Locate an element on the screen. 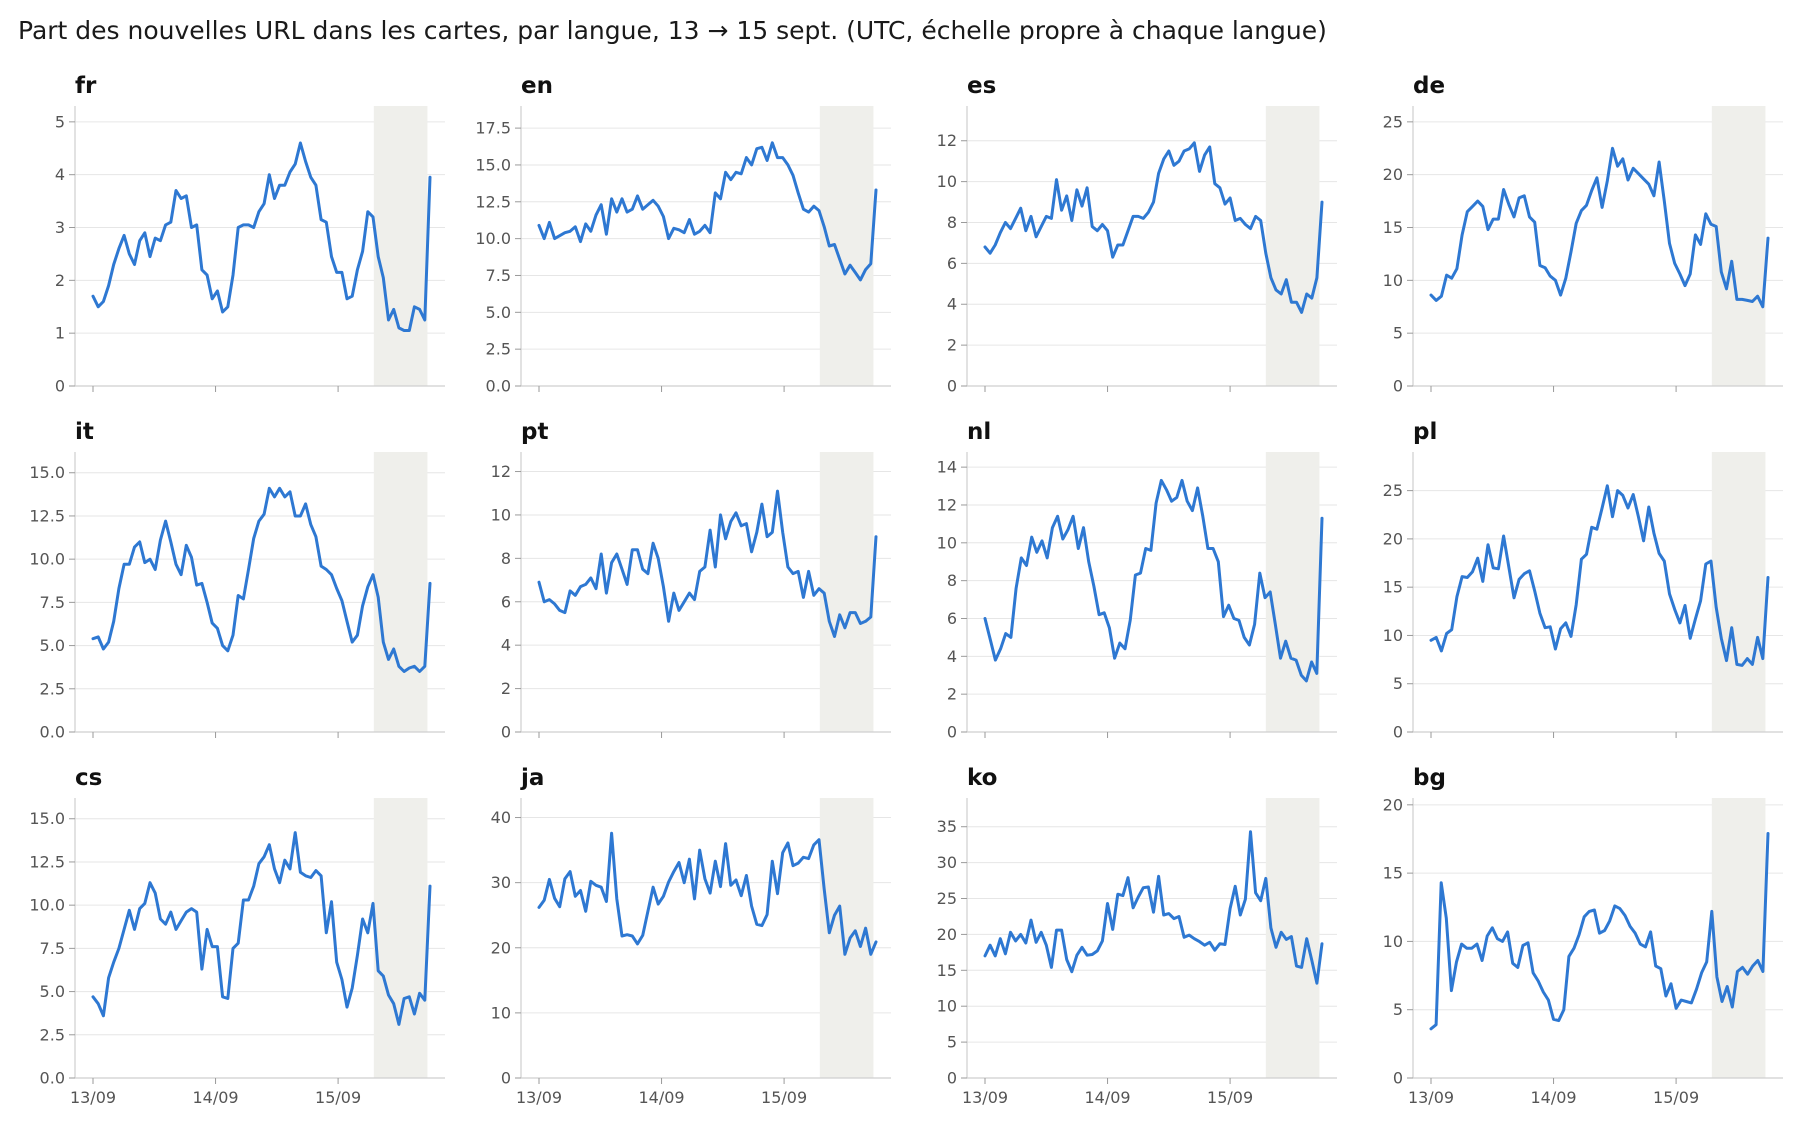  y-tick-label: 3 is located at coordinates (60, 227).